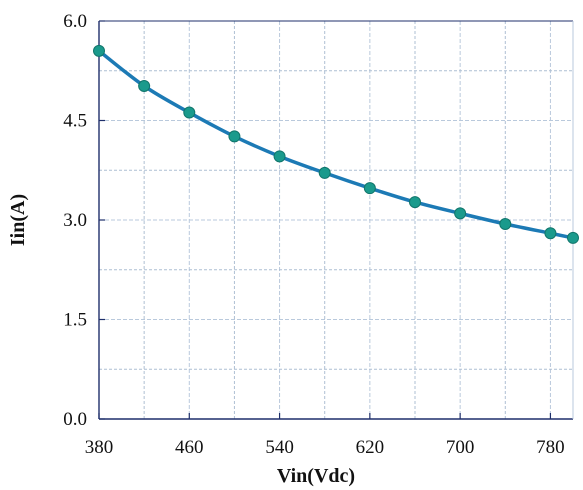 The height and width of the screenshot is (490, 583). Describe the element at coordinates (460, 447) in the screenshot. I see `x-tick-label: 700` at that location.